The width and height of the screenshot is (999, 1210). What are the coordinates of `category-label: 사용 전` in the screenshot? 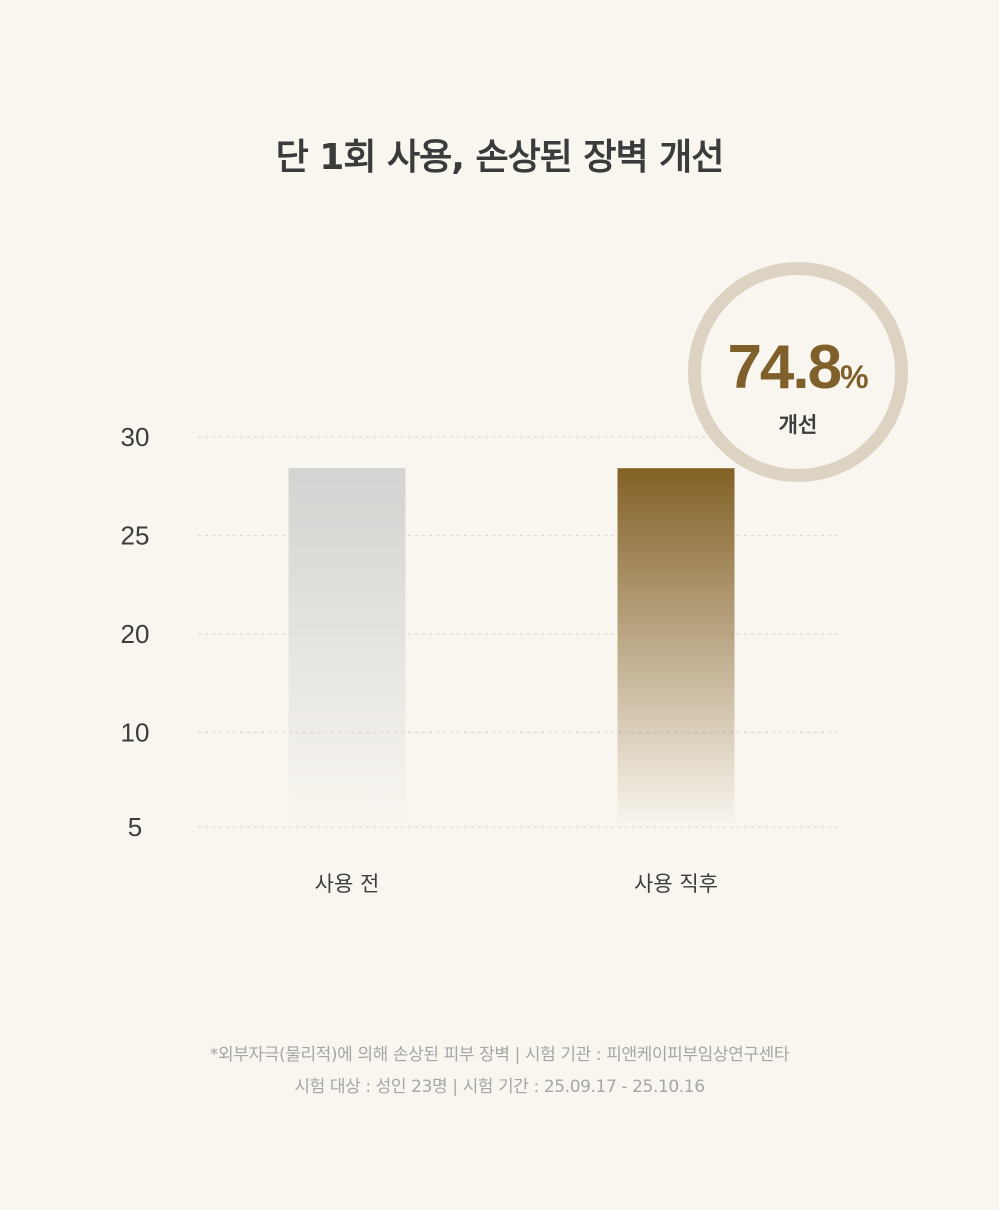 It's located at (347, 884).